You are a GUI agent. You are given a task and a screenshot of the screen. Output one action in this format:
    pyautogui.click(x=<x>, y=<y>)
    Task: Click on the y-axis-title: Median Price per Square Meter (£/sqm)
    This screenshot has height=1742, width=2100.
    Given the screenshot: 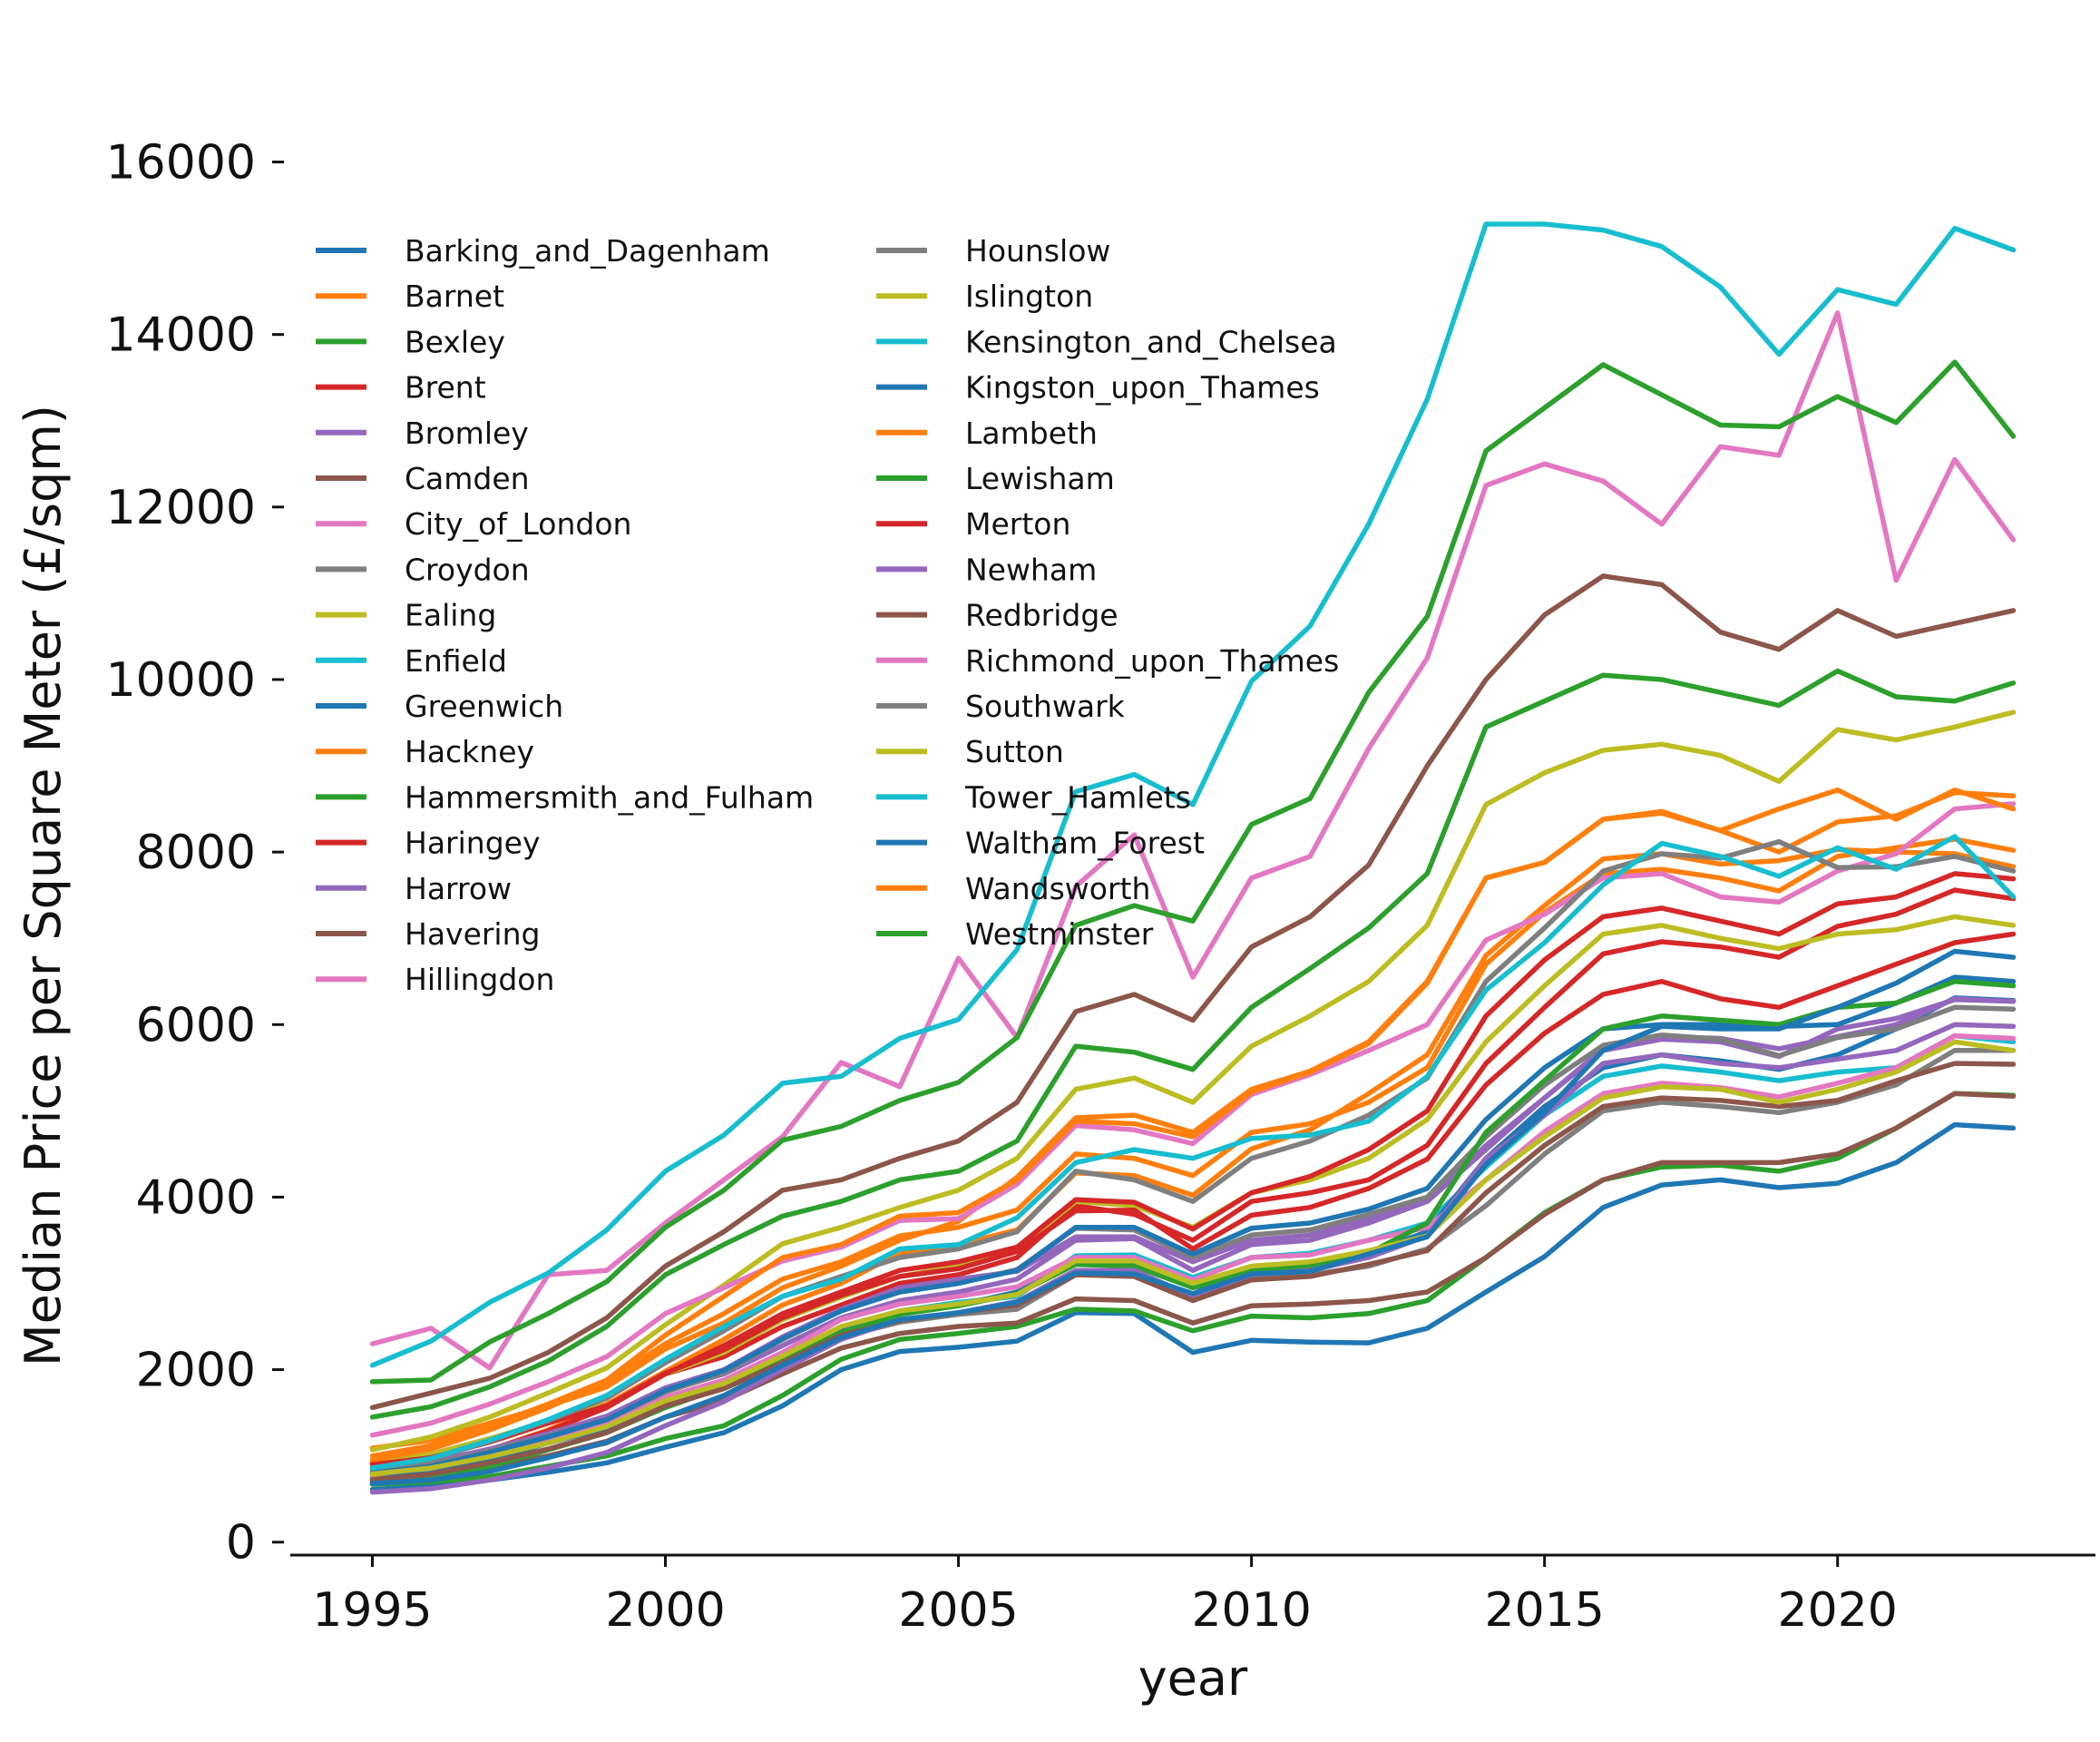 What is the action you would take?
    pyautogui.click(x=43, y=885)
    